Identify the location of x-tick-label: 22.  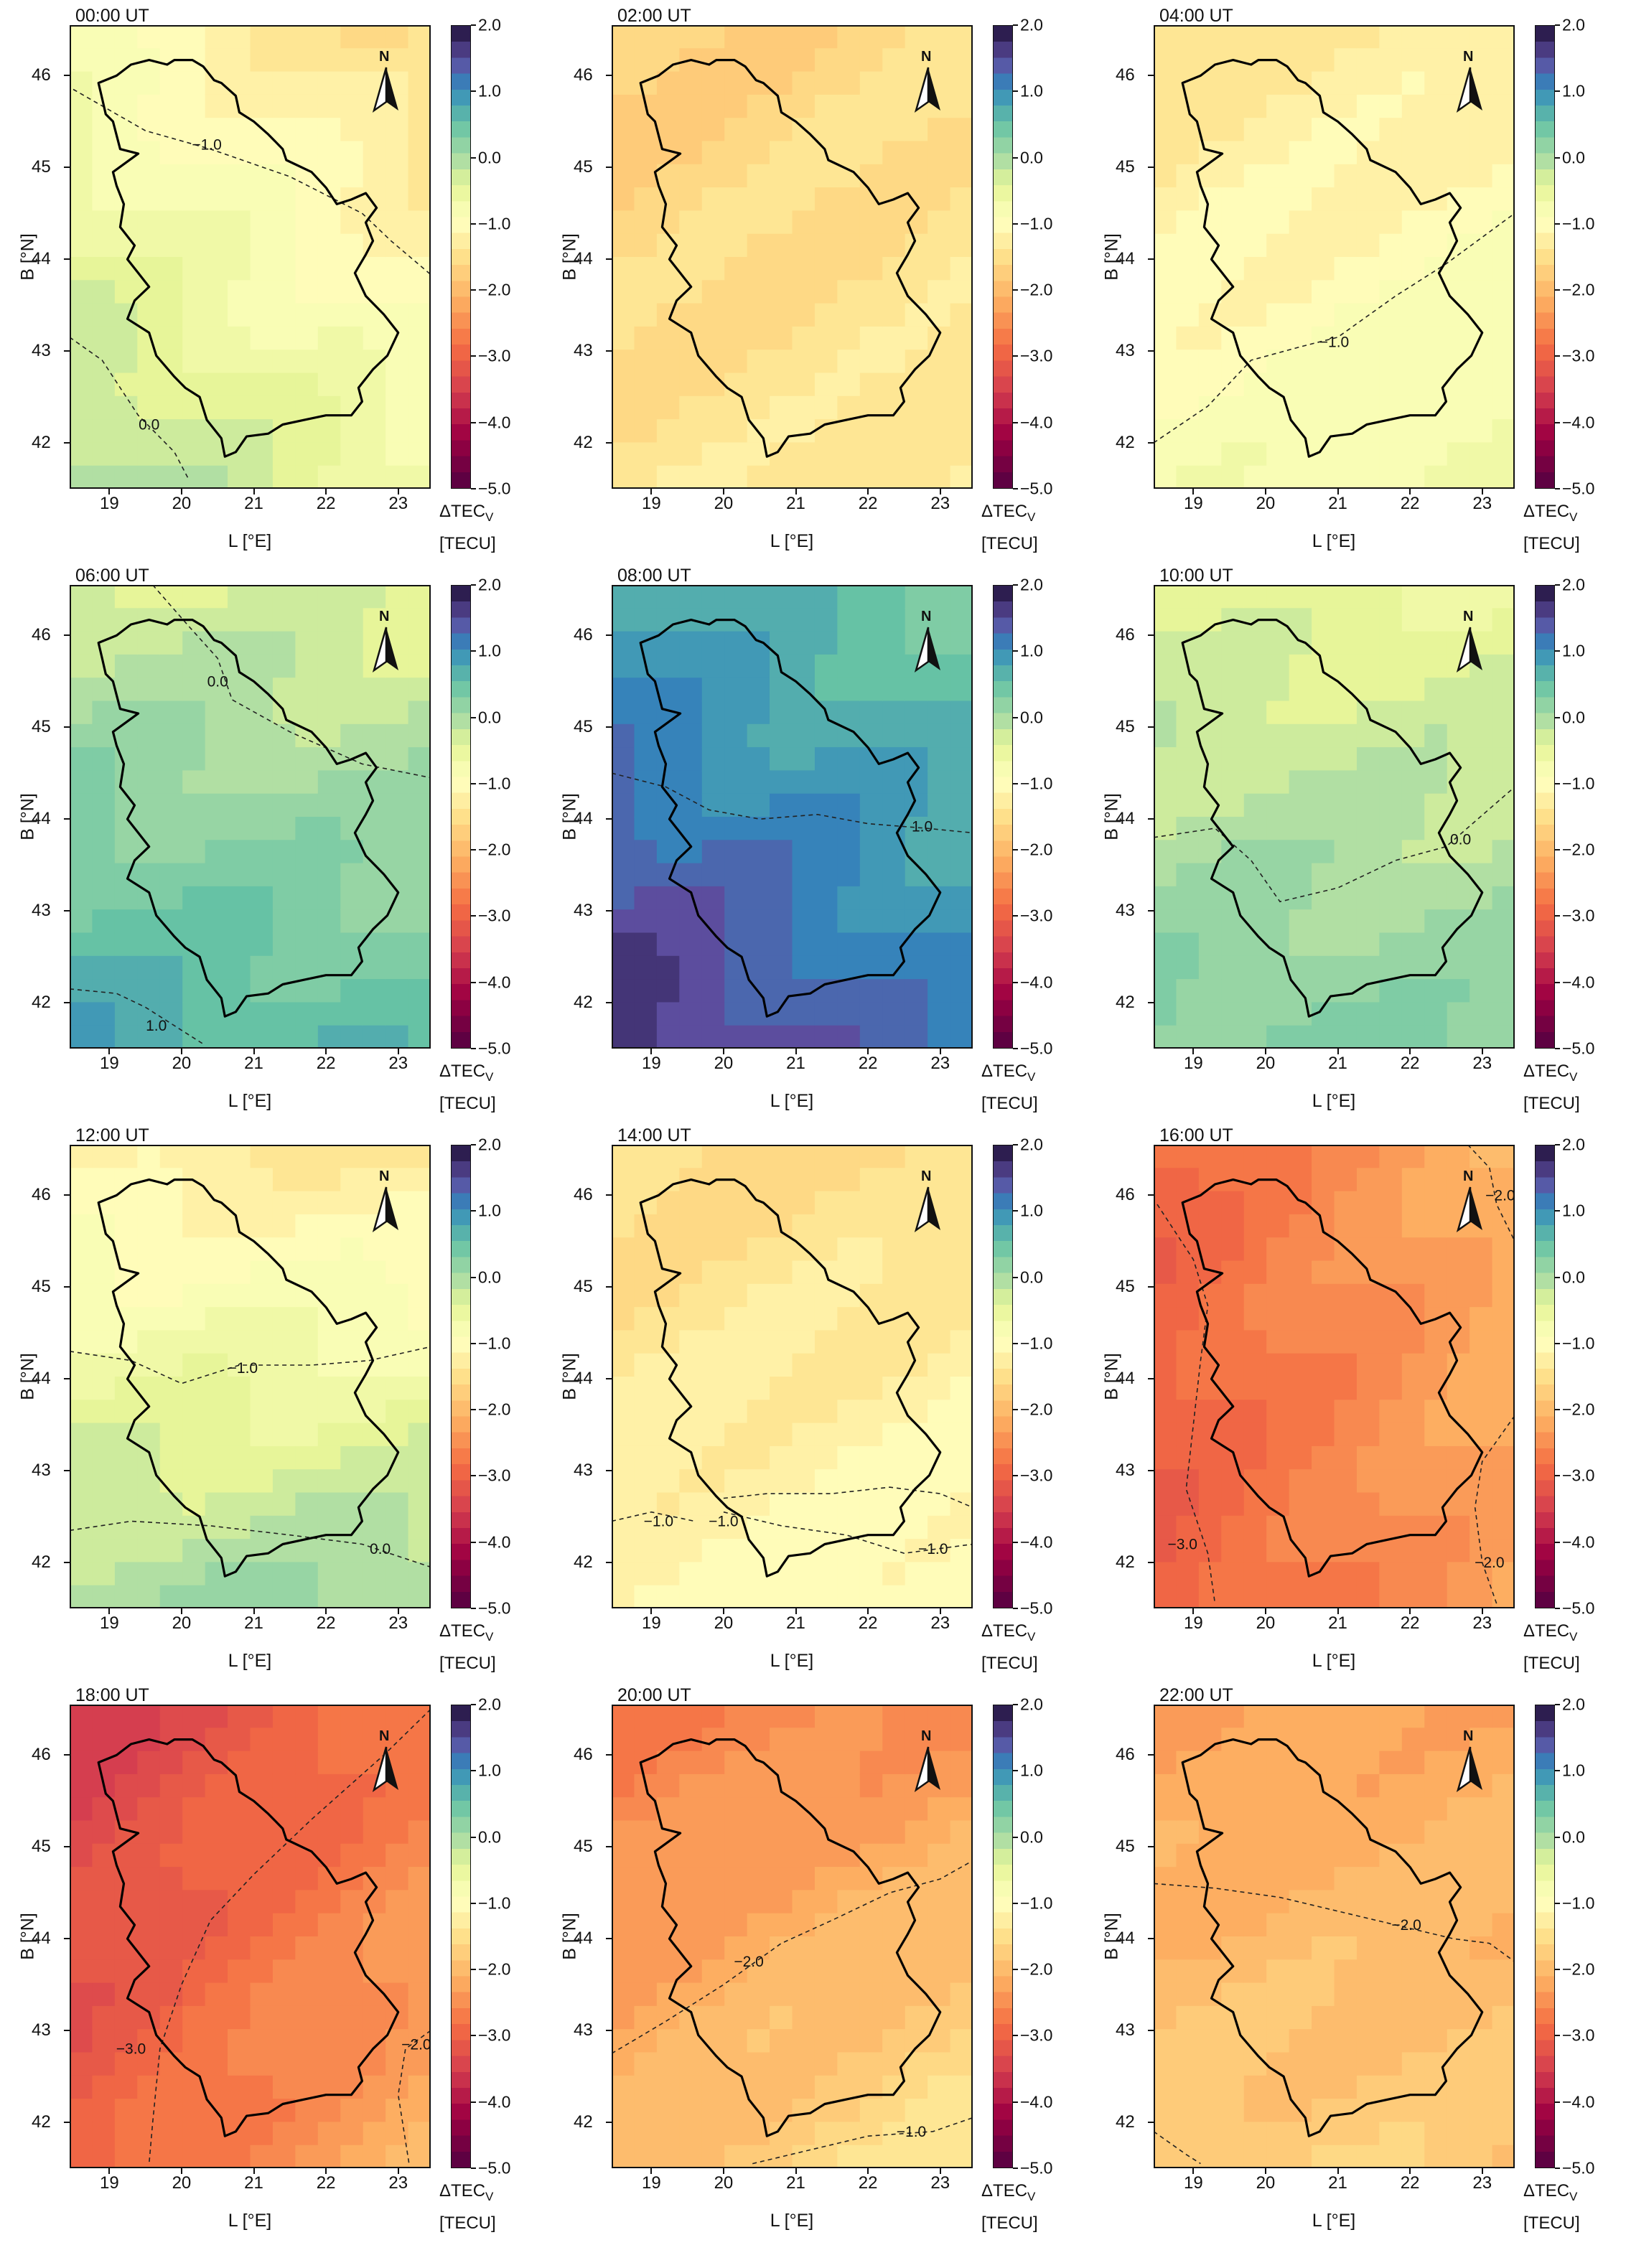
(868, 1064).